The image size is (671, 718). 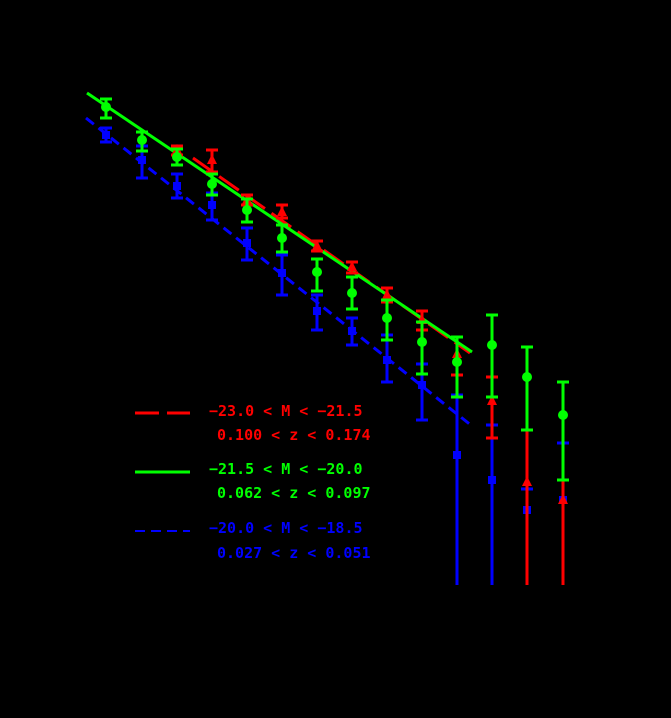 What do you see at coordinates (253, 423) in the screenshot?
I see `legend-entry-red: −23.0 < M < −21.5 0.100 < z < 0.174` at bounding box center [253, 423].